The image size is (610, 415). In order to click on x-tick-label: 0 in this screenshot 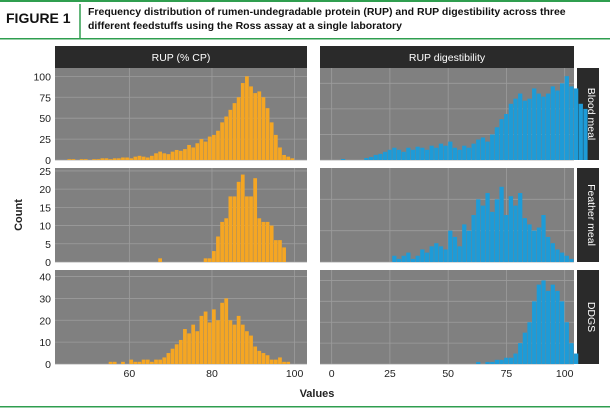, I will do `click(332, 374)`.